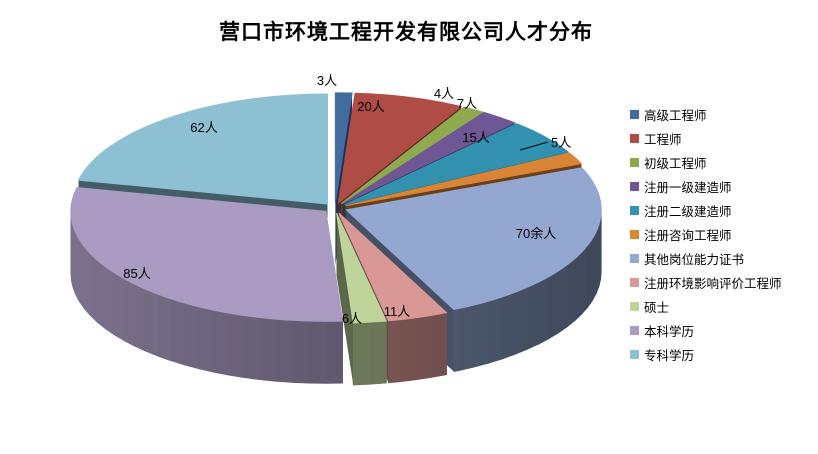 This screenshot has width=818, height=454. What do you see at coordinates (464, 179) in the screenshot?
I see `pie-slice-注册咨询工程师` at bounding box center [464, 179].